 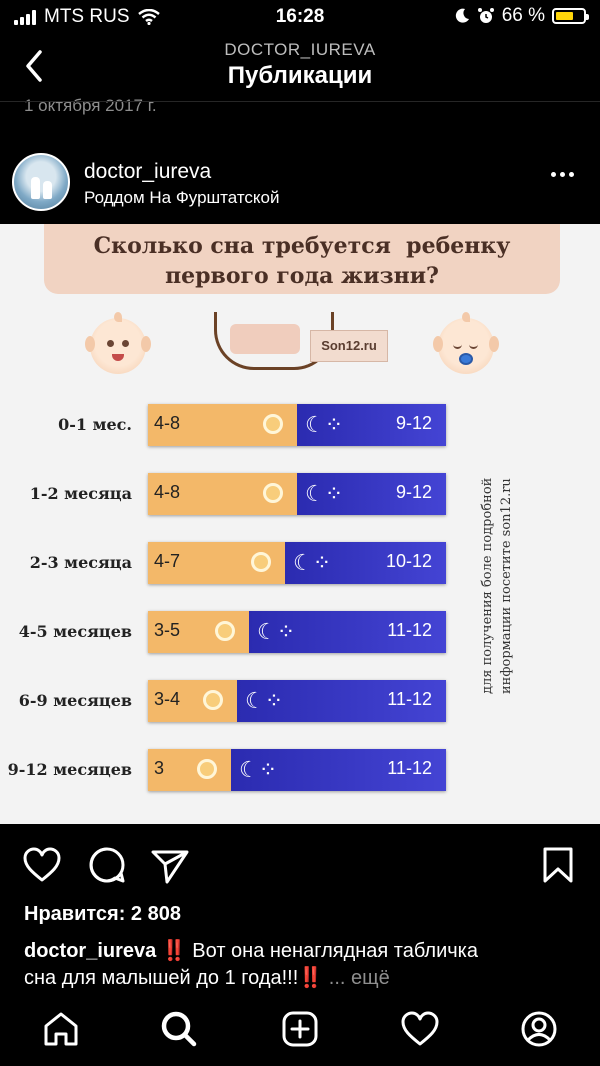 I want to click on night-sleep-segment: ☾⁘ 10-12, so click(x=365, y=563).